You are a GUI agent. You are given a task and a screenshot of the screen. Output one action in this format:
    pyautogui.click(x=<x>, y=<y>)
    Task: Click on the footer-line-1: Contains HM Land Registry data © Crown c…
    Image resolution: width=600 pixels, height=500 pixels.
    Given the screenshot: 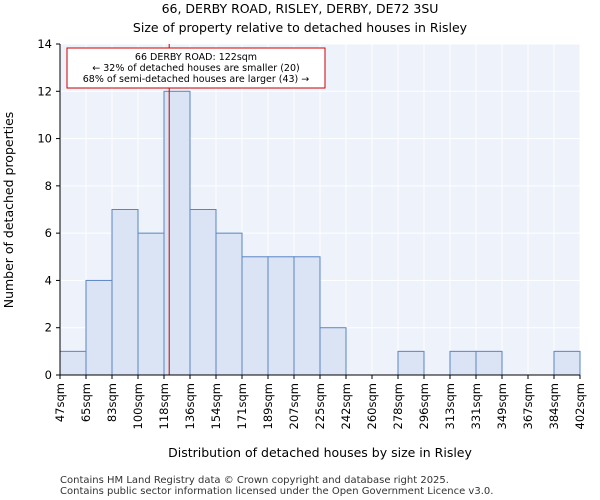 What is the action you would take?
    pyautogui.click(x=254, y=480)
    